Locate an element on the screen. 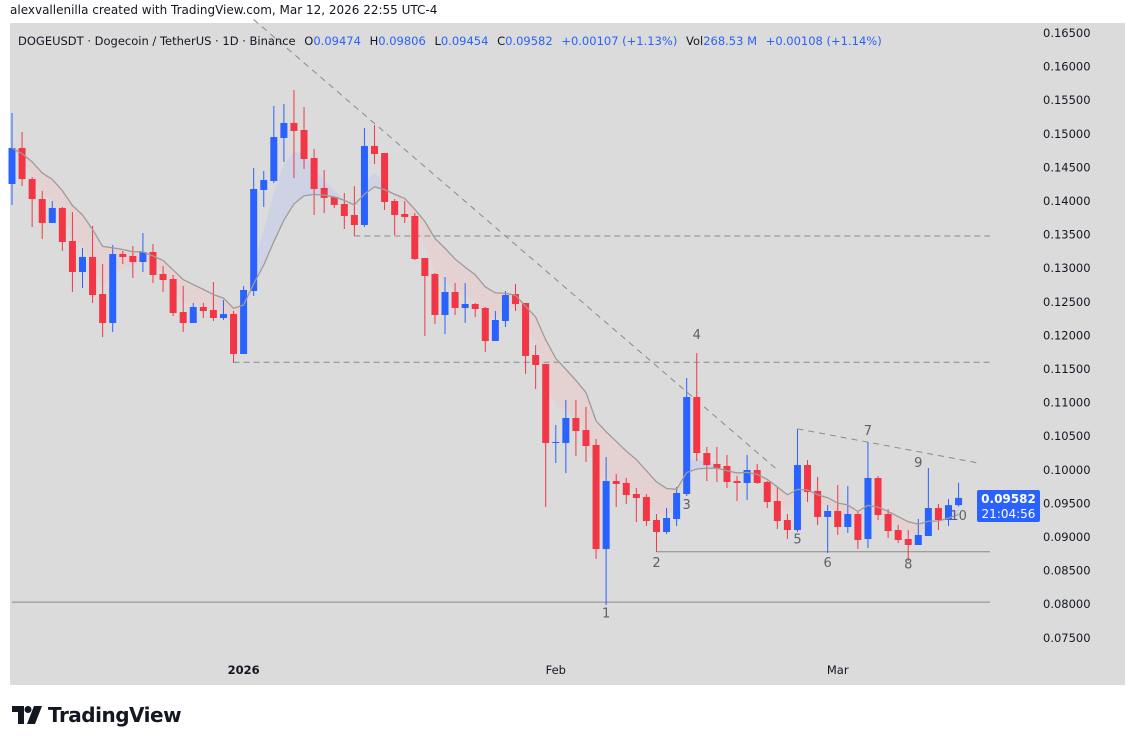  tradingview-logo-icon is located at coordinates (27, 715).